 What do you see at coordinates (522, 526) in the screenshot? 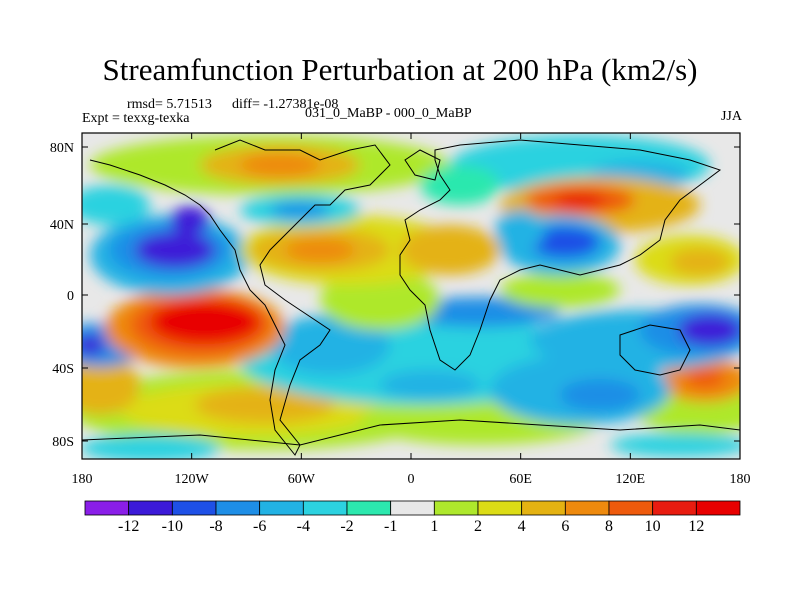
I see `colorbar-label: 4` at bounding box center [522, 526].